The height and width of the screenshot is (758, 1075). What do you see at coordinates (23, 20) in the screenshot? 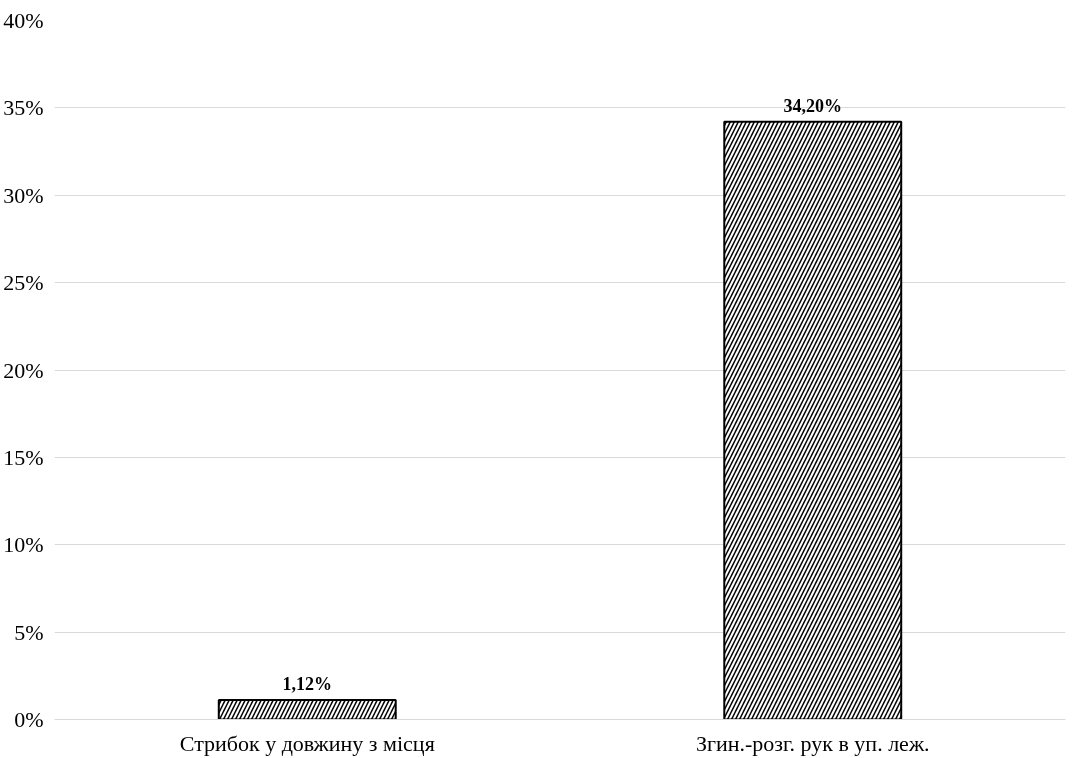
I see `y-tick-label: 40%` at bounding box center [23, 20].